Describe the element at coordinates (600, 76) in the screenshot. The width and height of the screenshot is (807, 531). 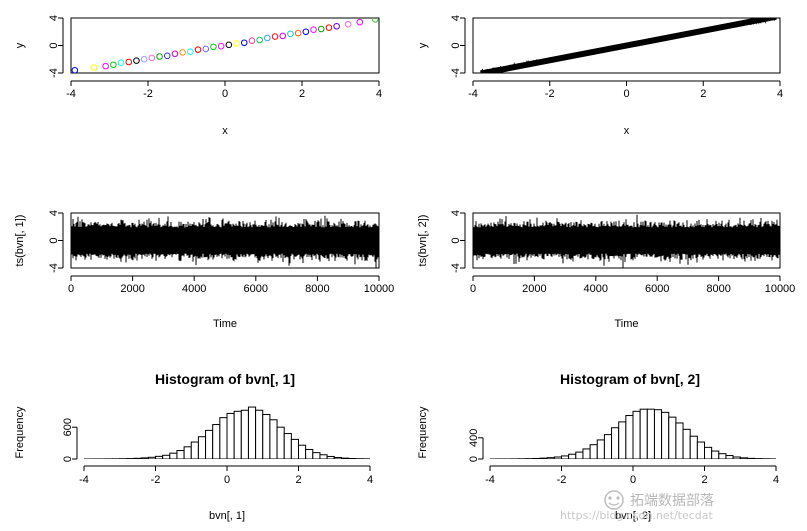
I see `panel-p2: -4 -2 0 2 4 x -4 0 4 y` at that location.